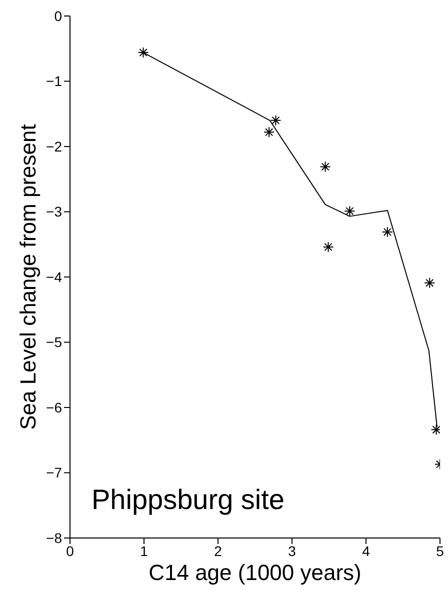  I want to click on y-axis-title: Sea Level change from present, so click(28, 277).